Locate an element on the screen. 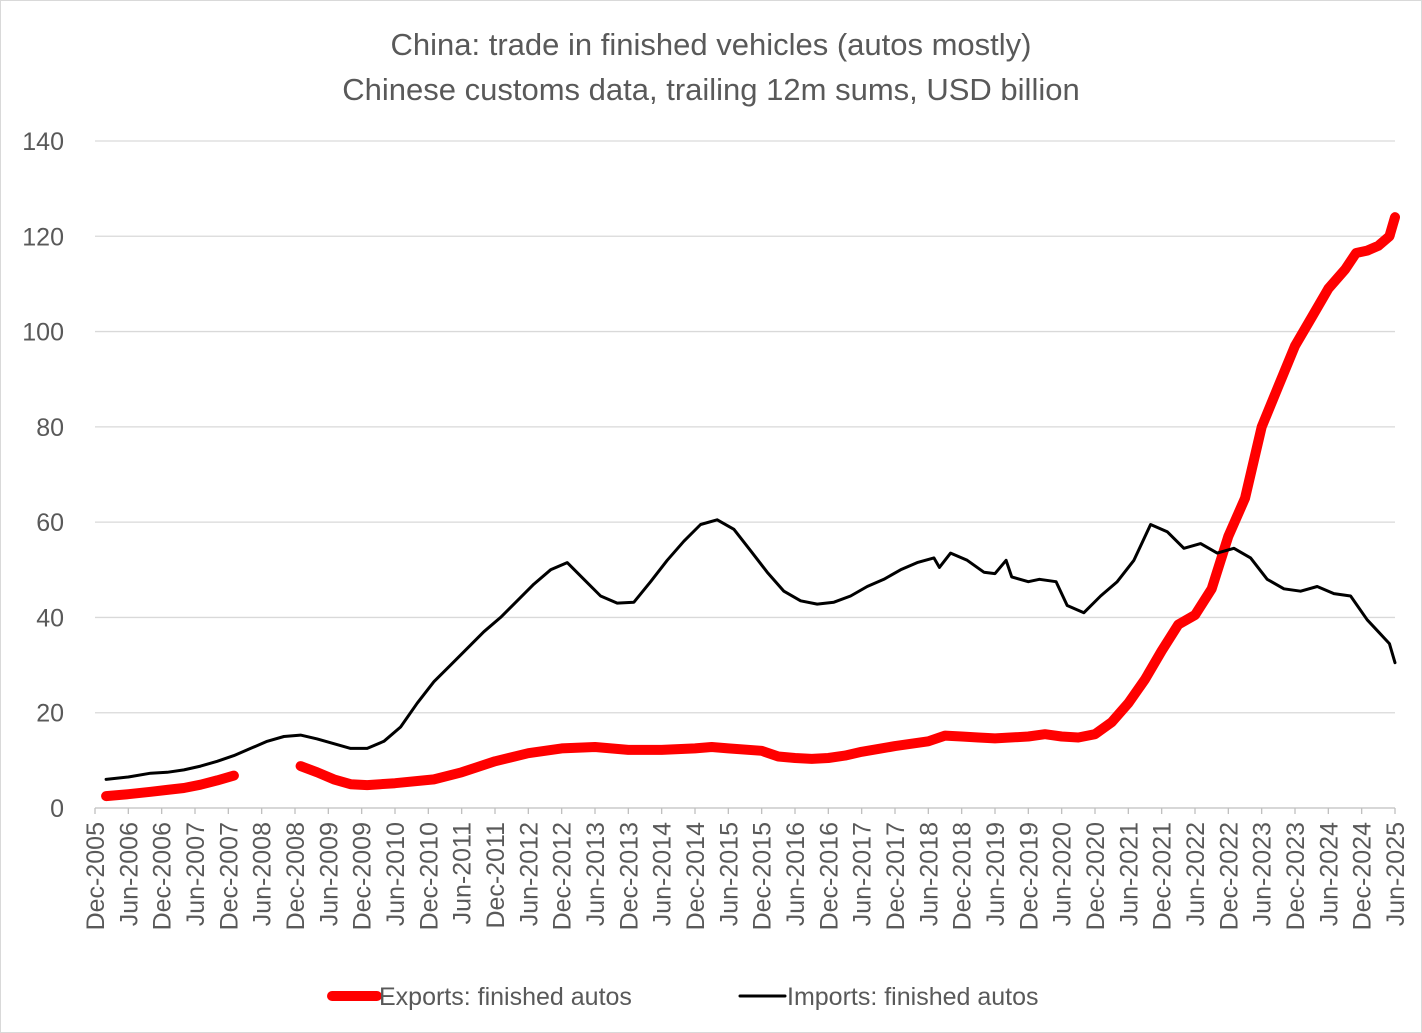 This screenshot has height=1033, width=1422. x-tick-label: Jun-2007 is located at coordinates (196, 874).